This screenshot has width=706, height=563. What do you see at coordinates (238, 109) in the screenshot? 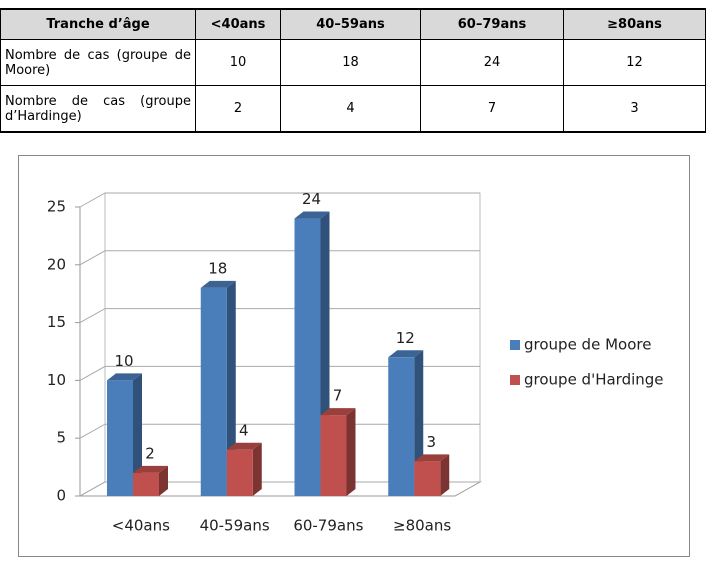
I see `cell: 2` at bounding box center [238, 109].